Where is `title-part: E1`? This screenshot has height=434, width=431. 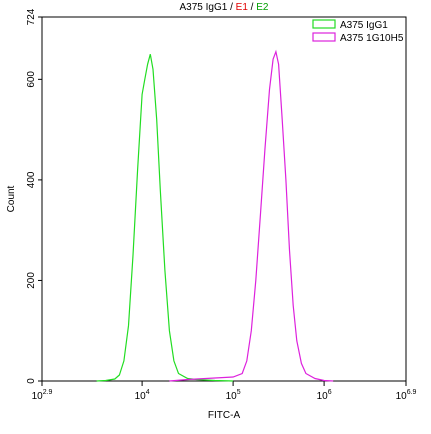 title-part: E1 is located at coordinates (242, 7).